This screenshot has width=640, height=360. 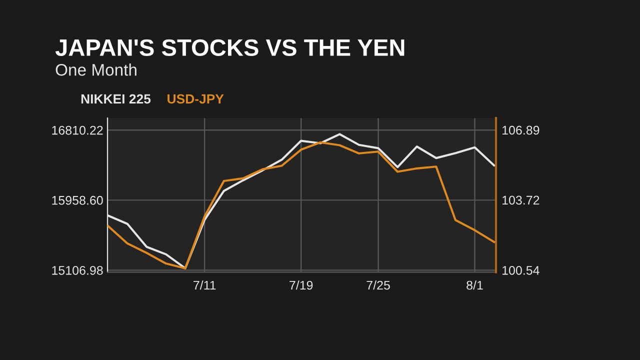 I want to click on x-tick-label: 8/1, so click(x=474, y=285).